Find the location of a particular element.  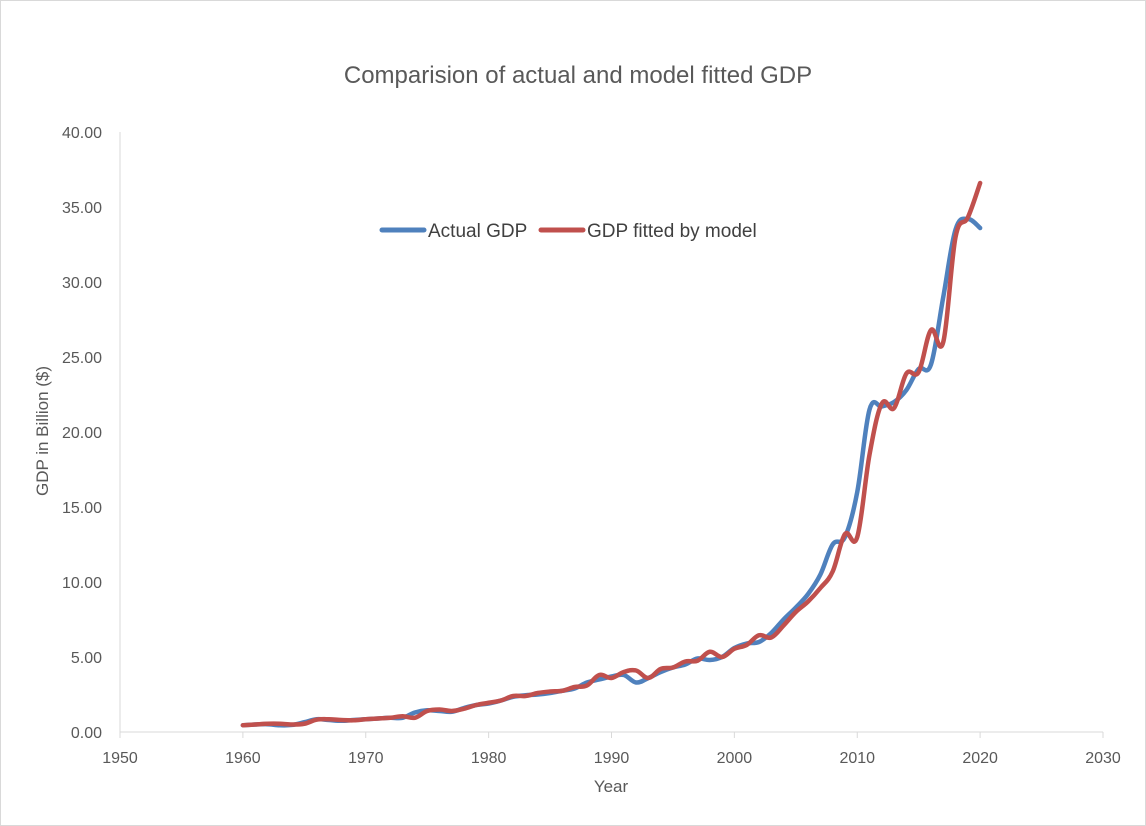

legend: Actual GDP GDP fitted by model is located at coordinates (568, 231).